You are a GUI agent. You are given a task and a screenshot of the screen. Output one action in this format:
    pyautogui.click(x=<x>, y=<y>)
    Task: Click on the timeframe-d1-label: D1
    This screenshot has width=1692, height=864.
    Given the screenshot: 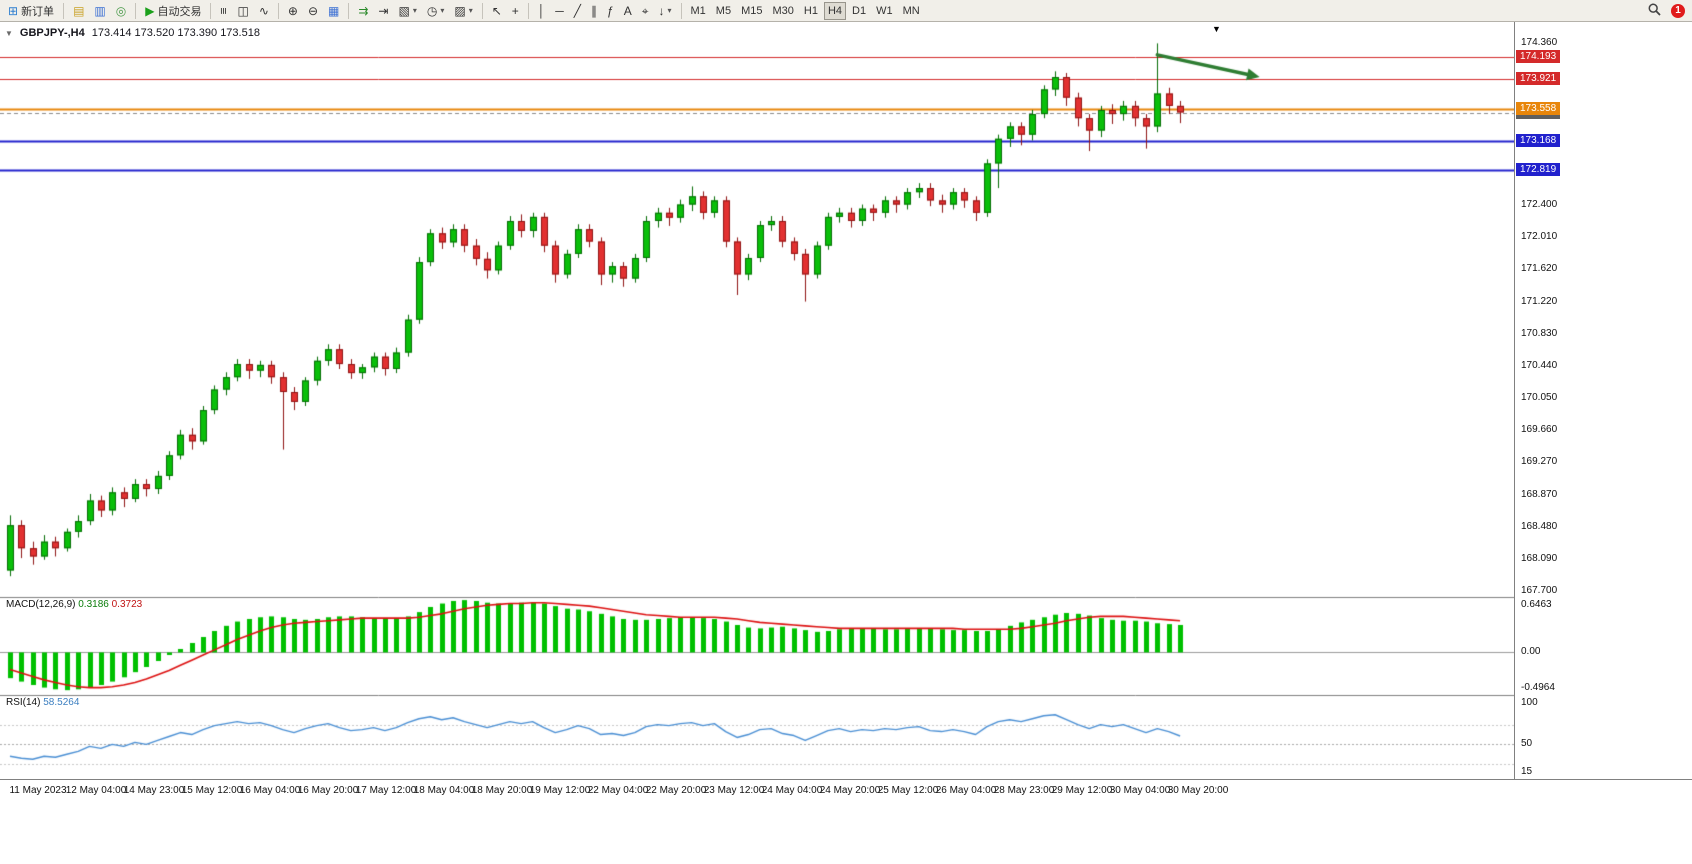 What is the action you would take?
    pyautogui.click(x=859, y=10)
    